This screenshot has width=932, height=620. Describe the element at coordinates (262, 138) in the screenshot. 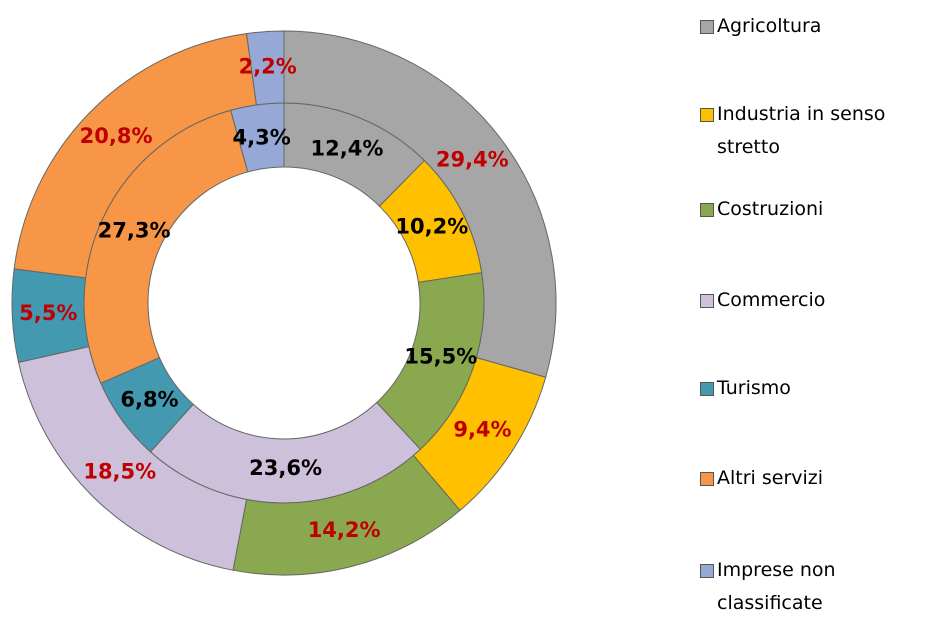

I see `data-label: 4,3%` at that location.